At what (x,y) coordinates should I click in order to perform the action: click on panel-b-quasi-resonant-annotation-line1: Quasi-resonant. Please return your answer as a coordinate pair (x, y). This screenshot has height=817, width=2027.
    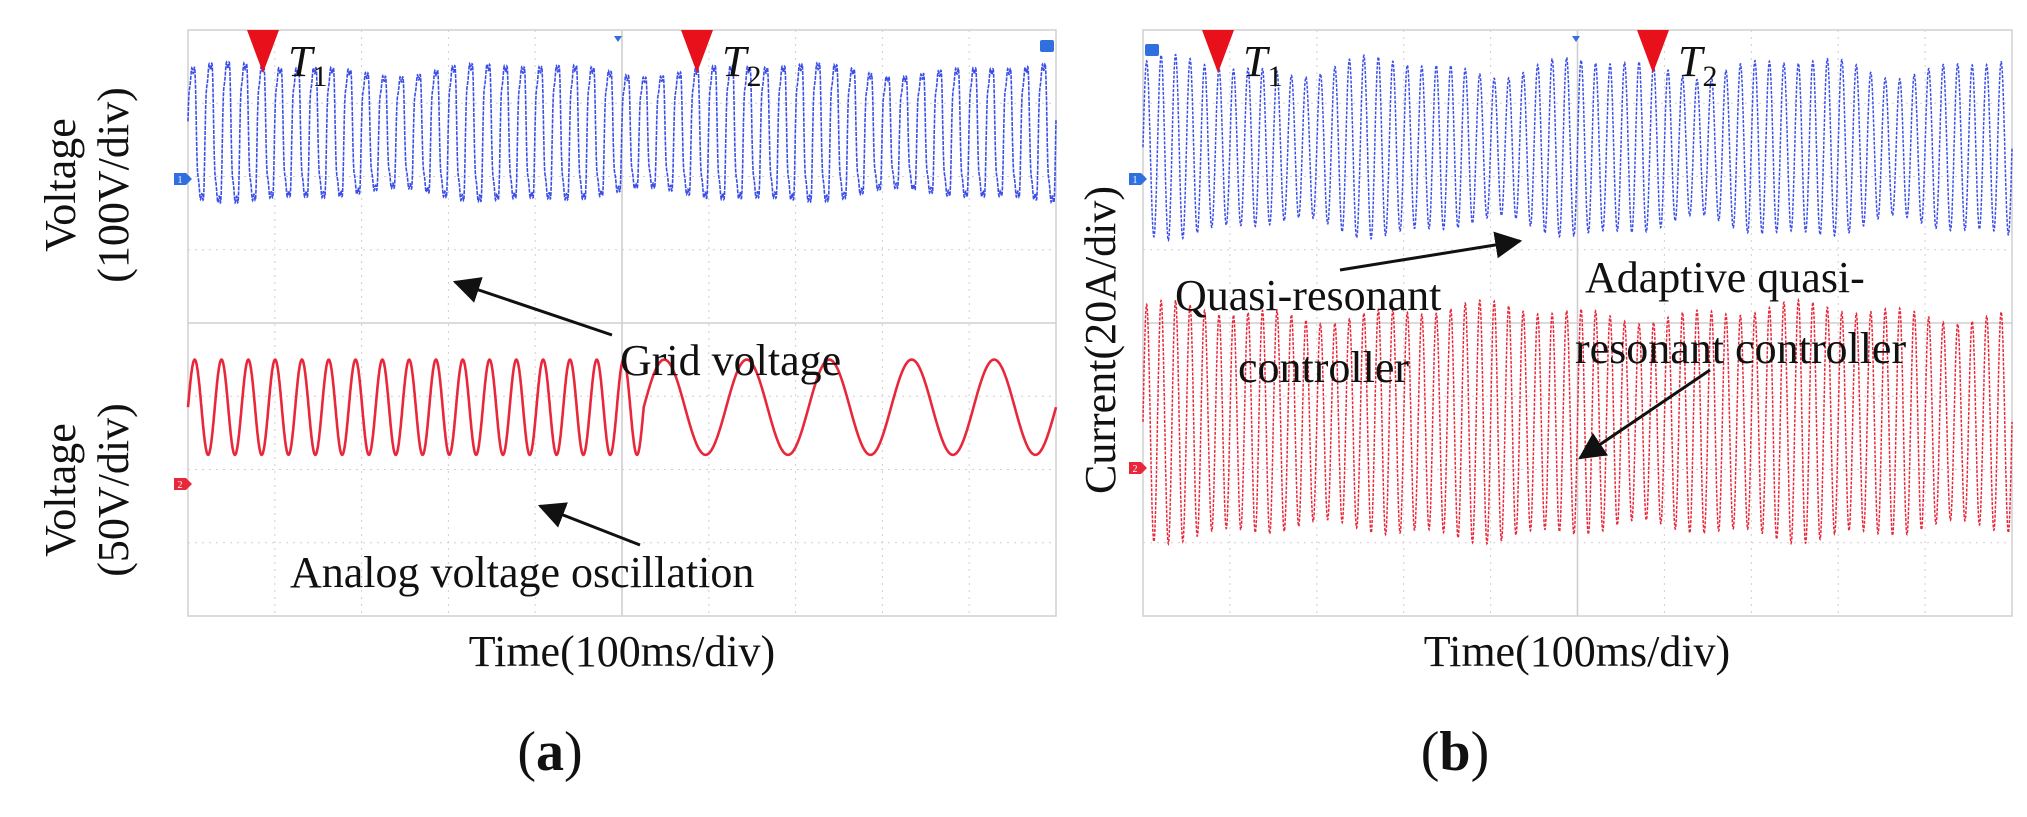
    Looking at the image, I should click on (1308, 295).